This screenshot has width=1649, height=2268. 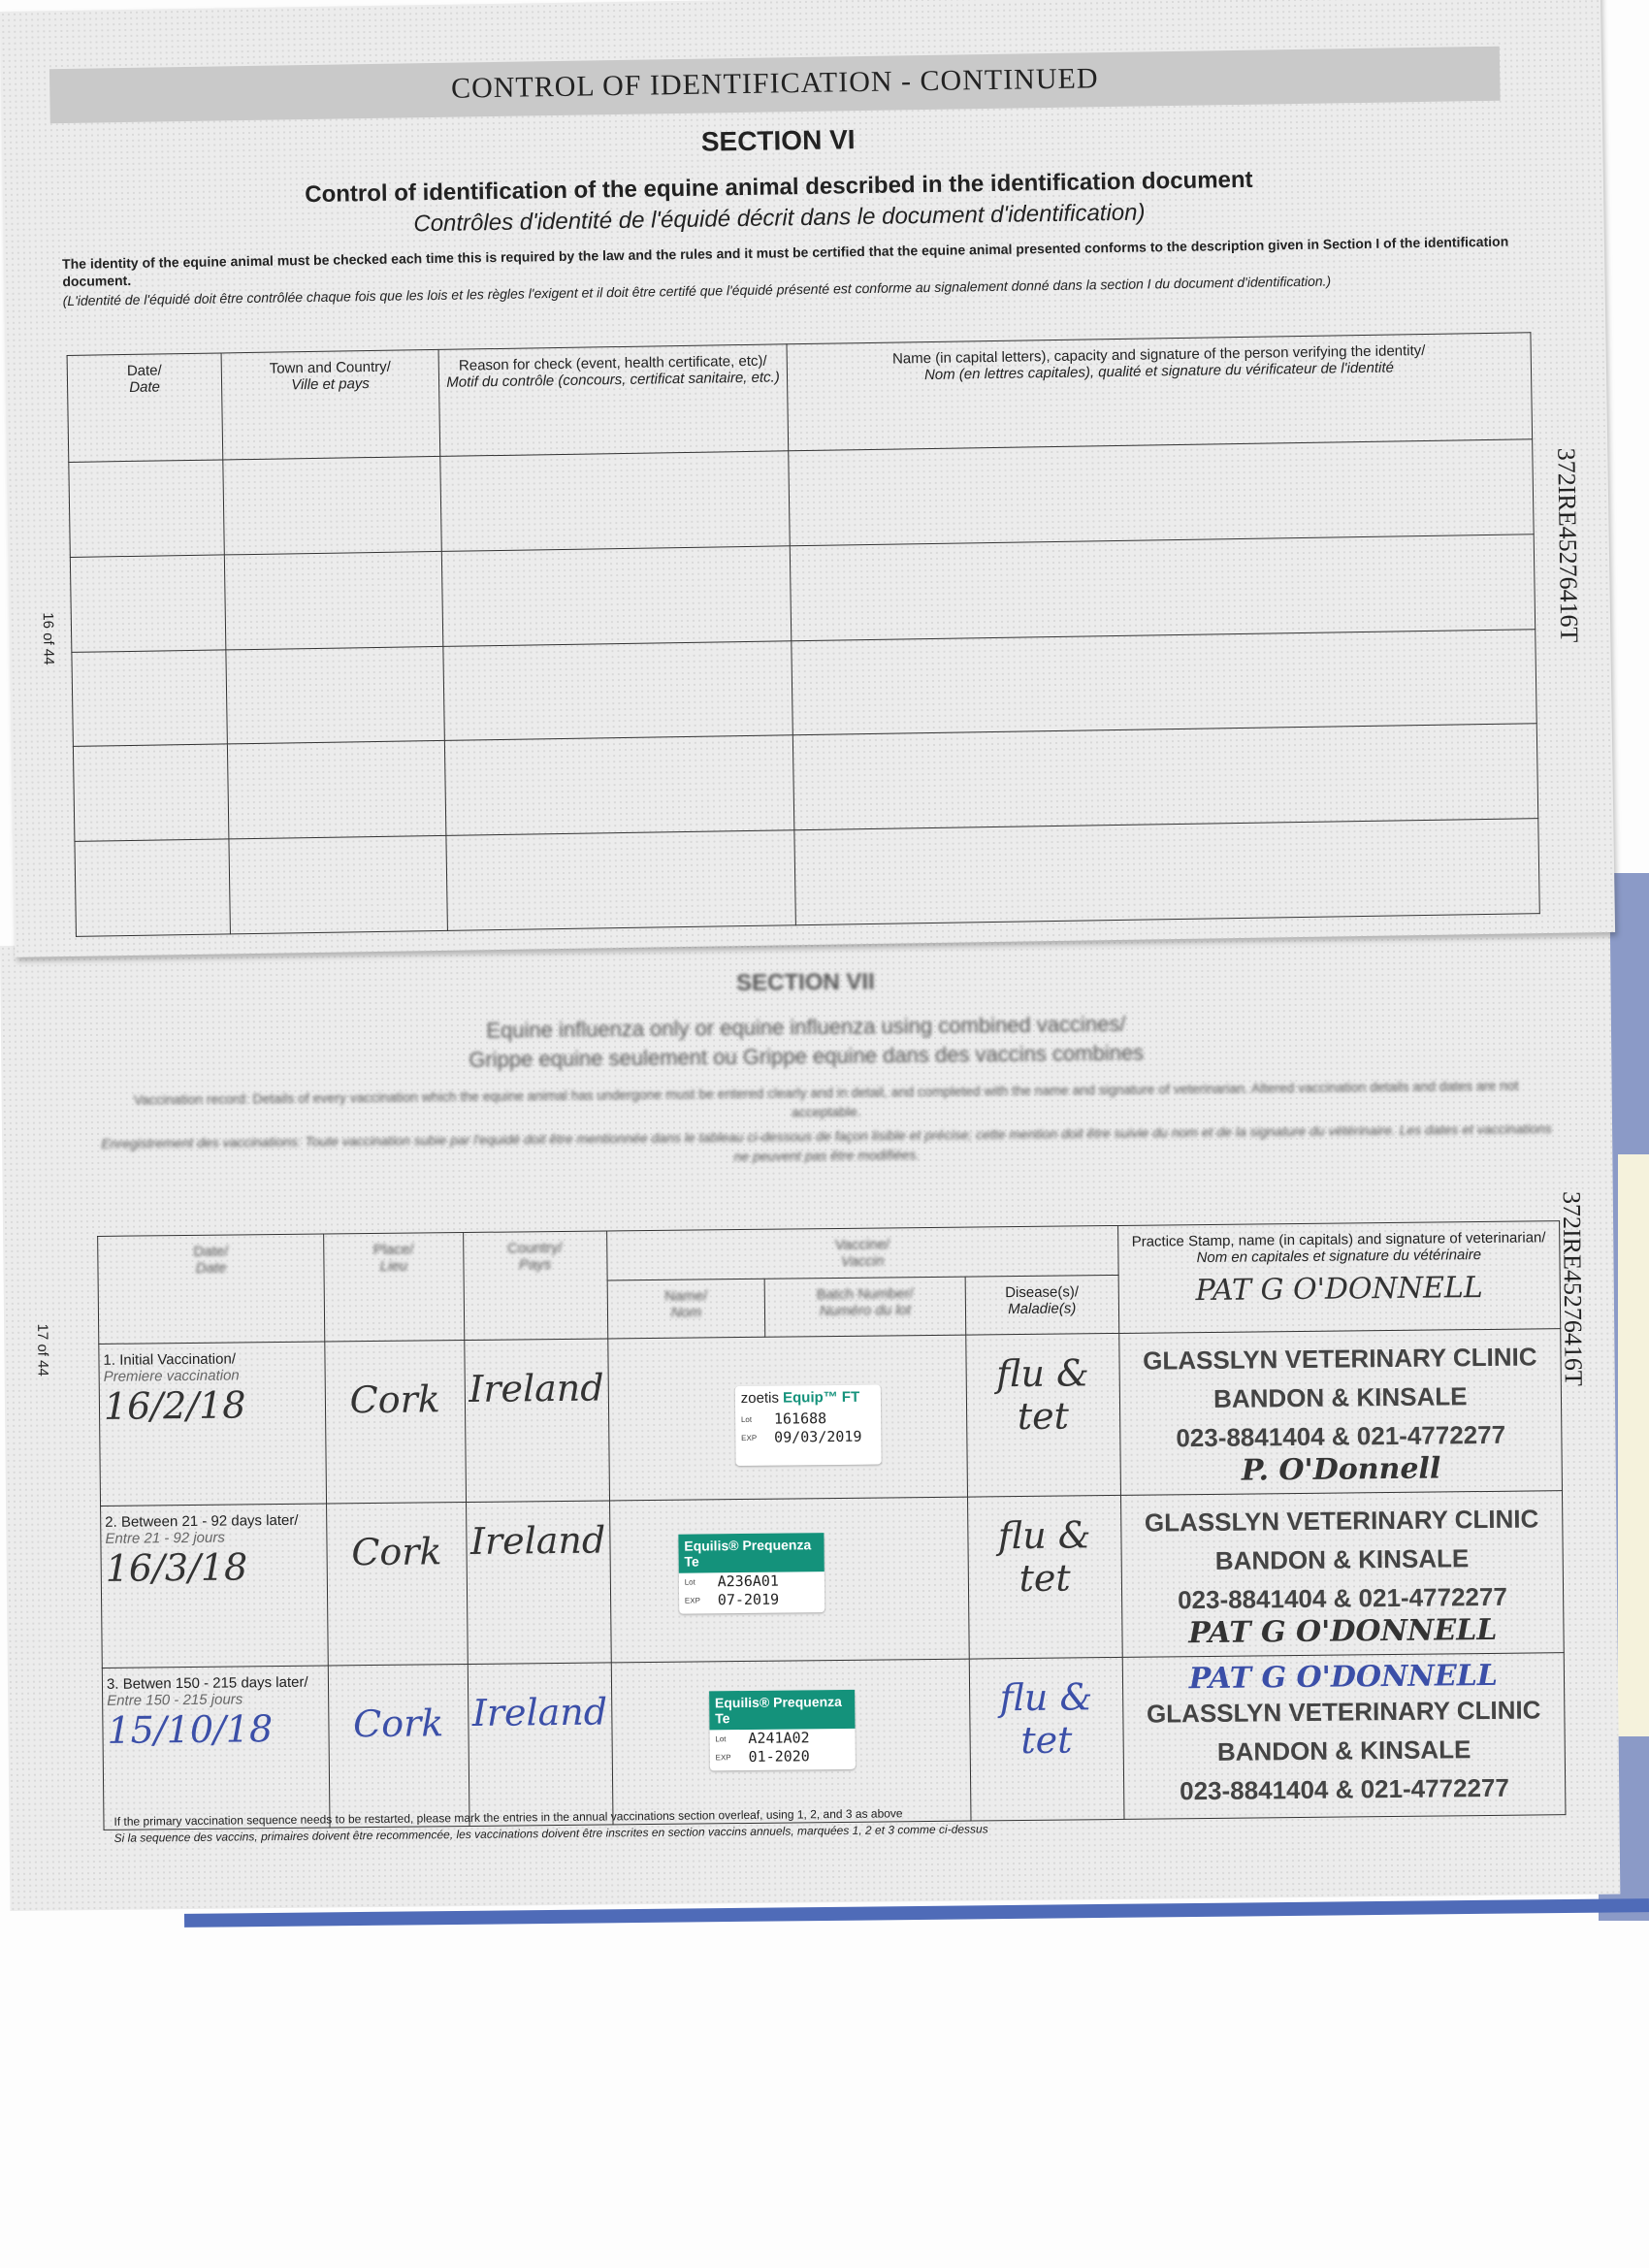 I want to click on sticker-exp: 07-2019, so click(x=748, y=1599).